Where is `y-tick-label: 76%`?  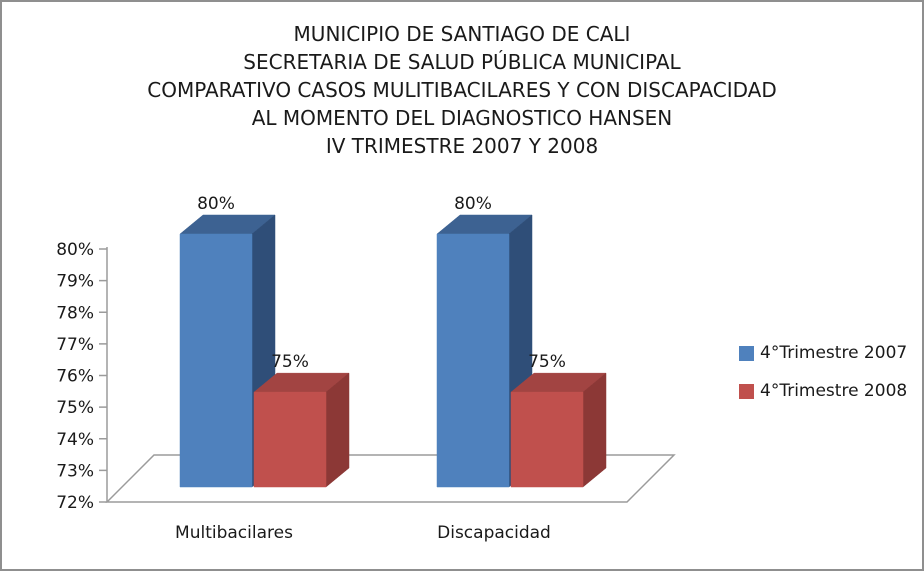
y-tick-label: 76% is located at coordinates (75, 377).